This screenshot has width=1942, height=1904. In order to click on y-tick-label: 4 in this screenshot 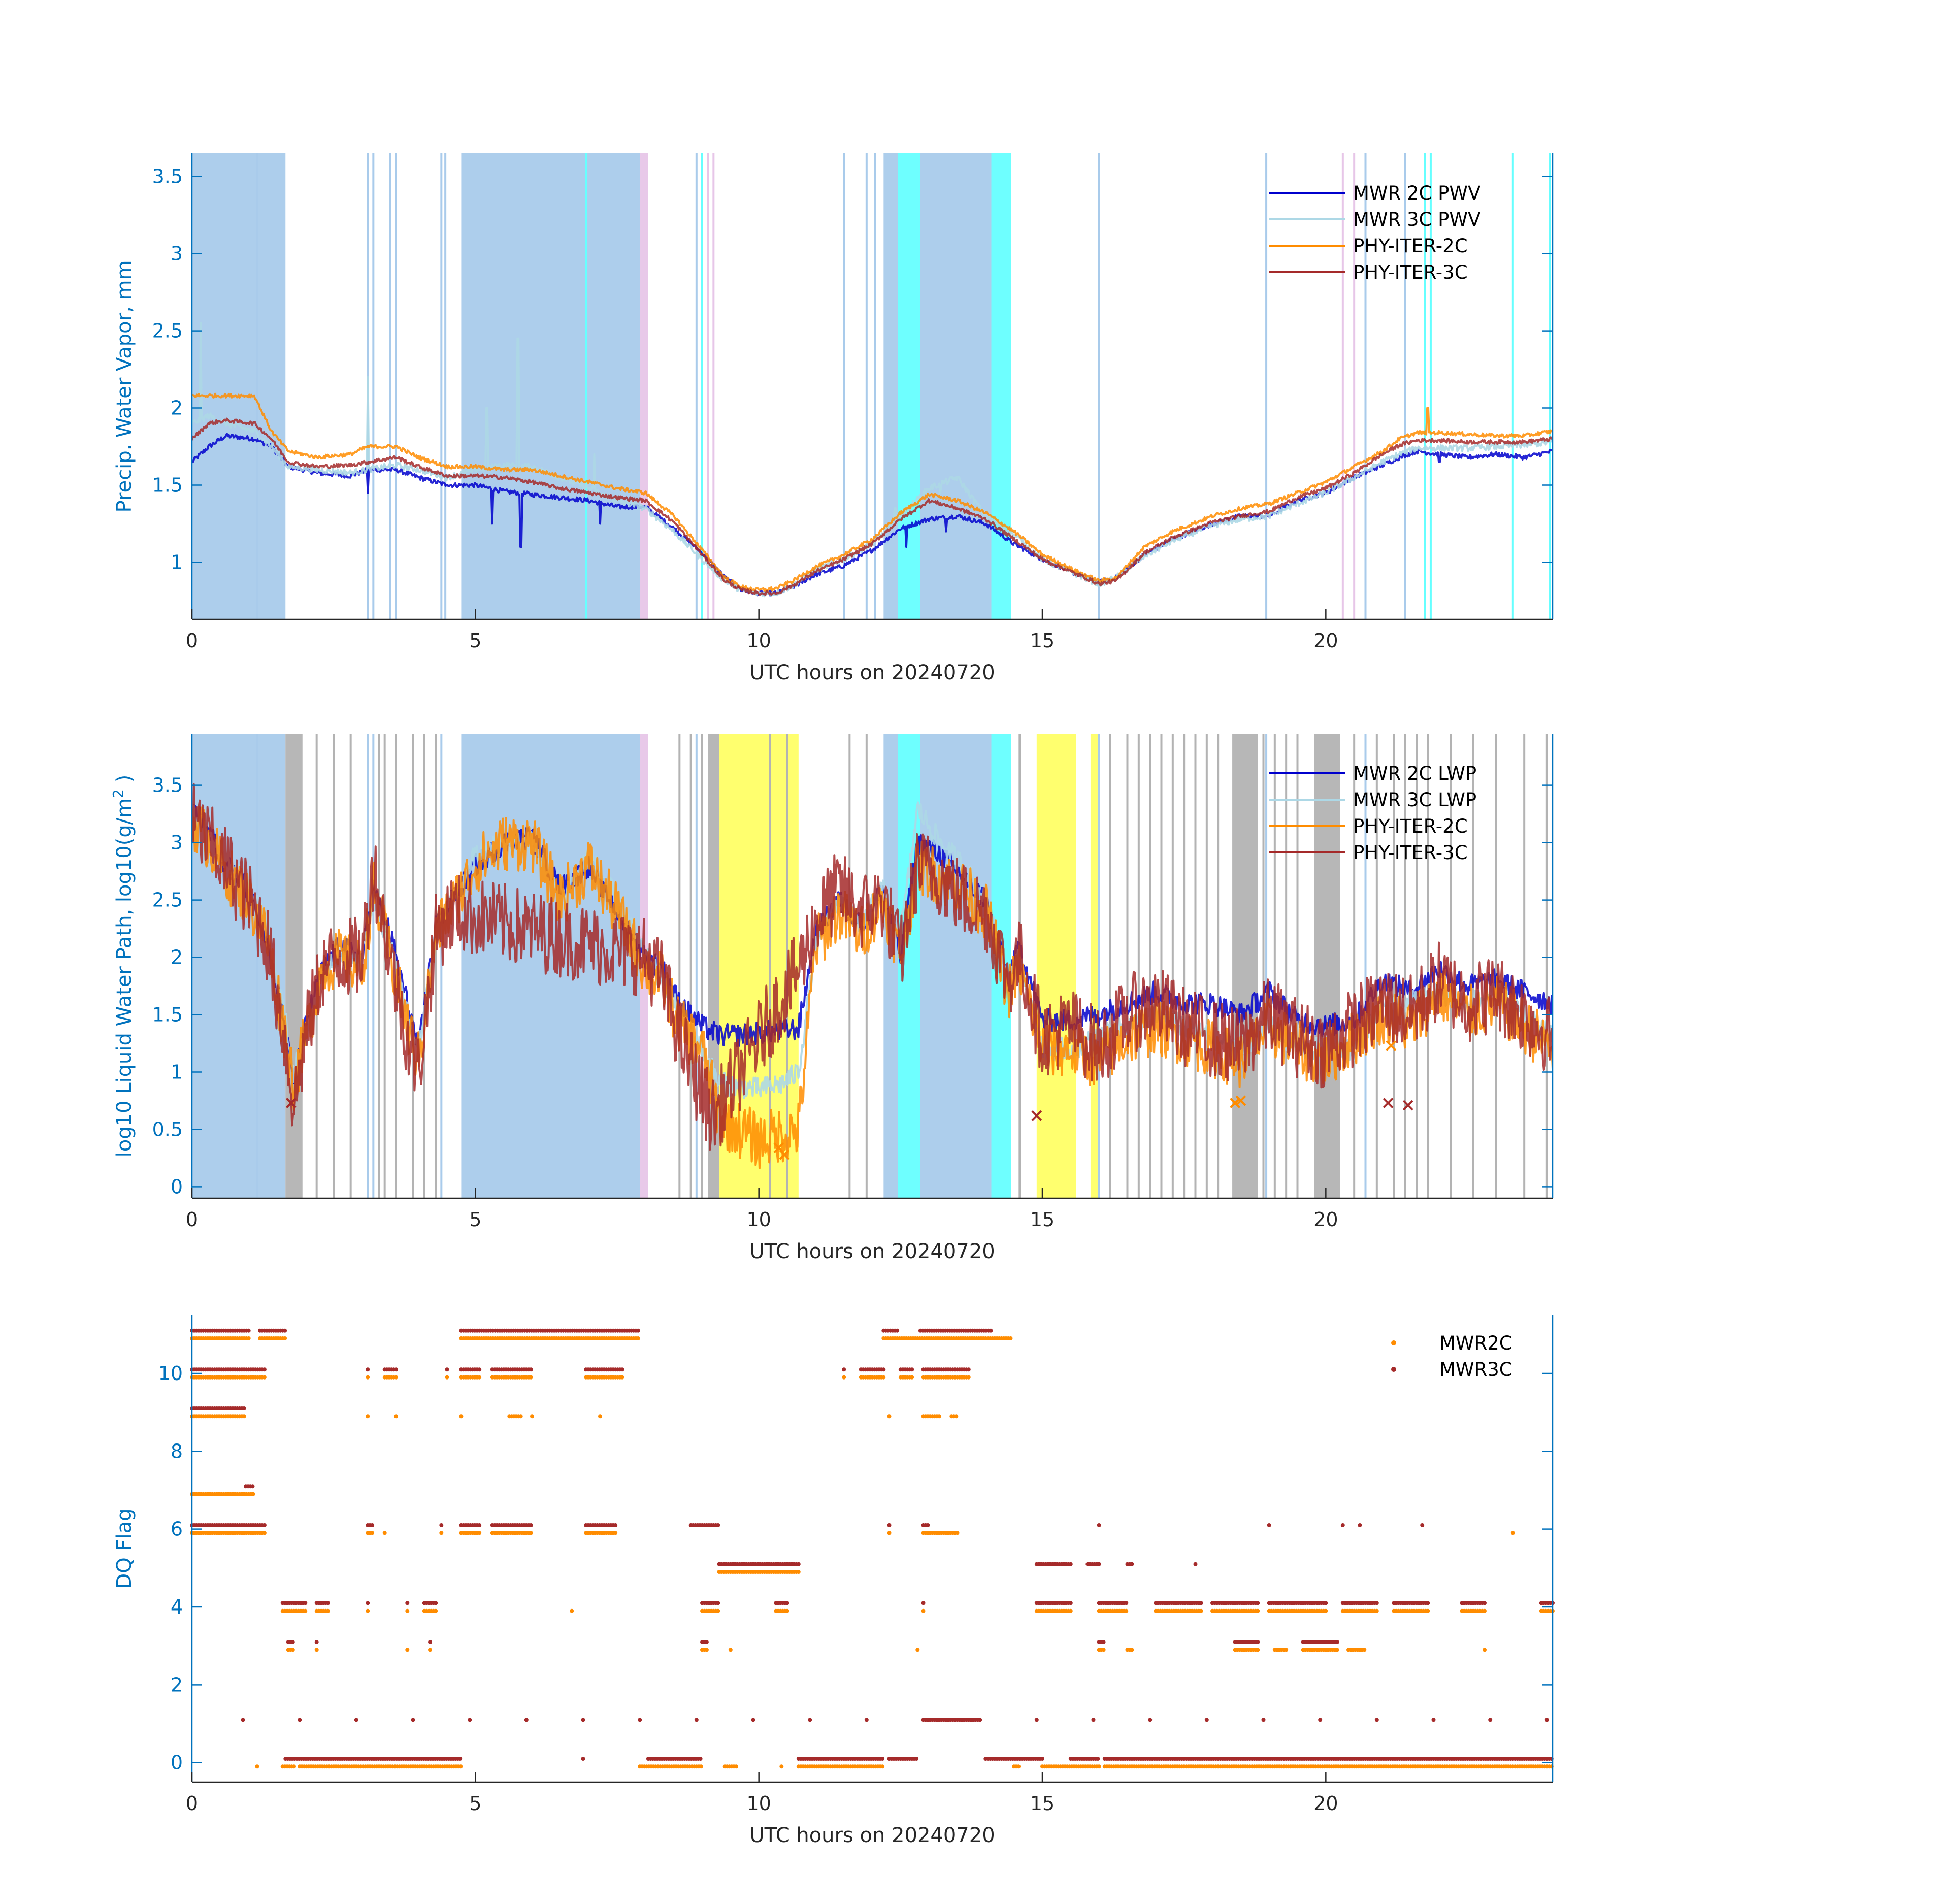, I will do `click(177, 1607)`.